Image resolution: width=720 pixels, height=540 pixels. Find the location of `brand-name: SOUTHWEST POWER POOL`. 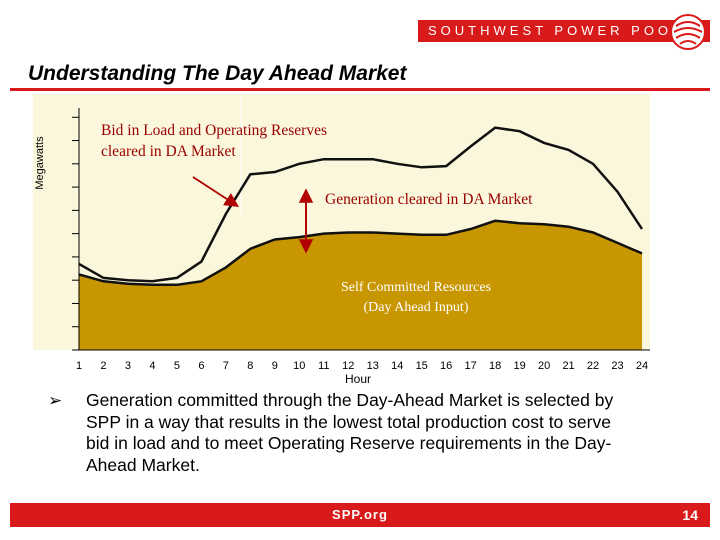

brand-name: SOUTHWEST POWER POOL is located at coordinates (556, 30).